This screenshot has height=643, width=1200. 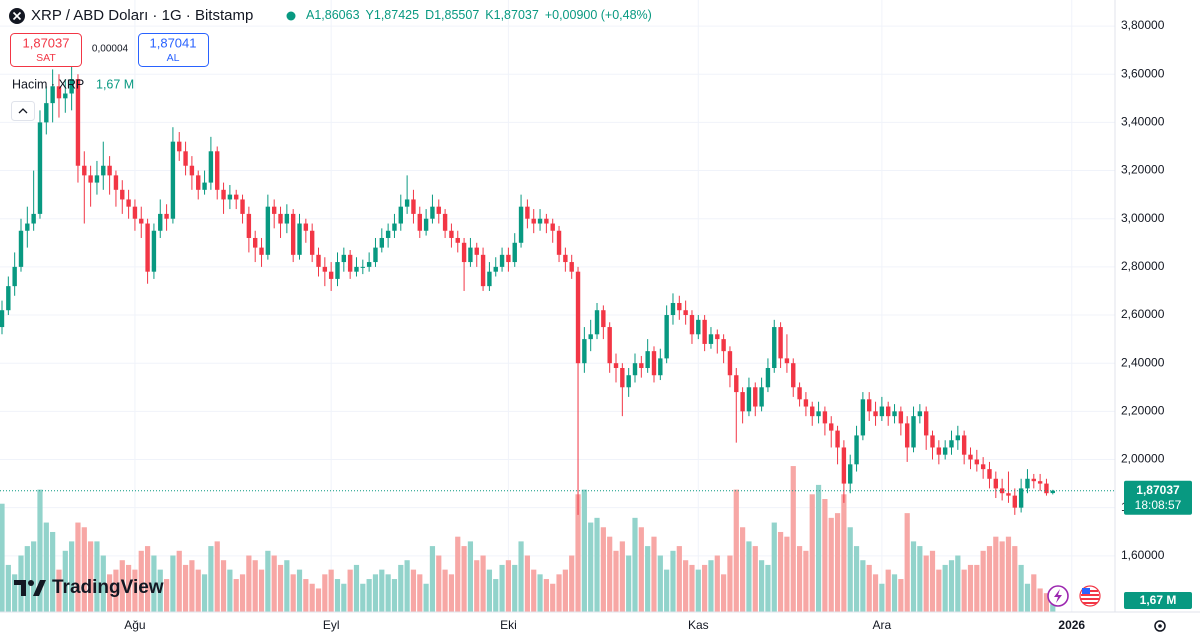 What do you see at coordinates (429, 15) in the screenshot?
I see `ohlc-key: D` at bounding box center [429, 15].